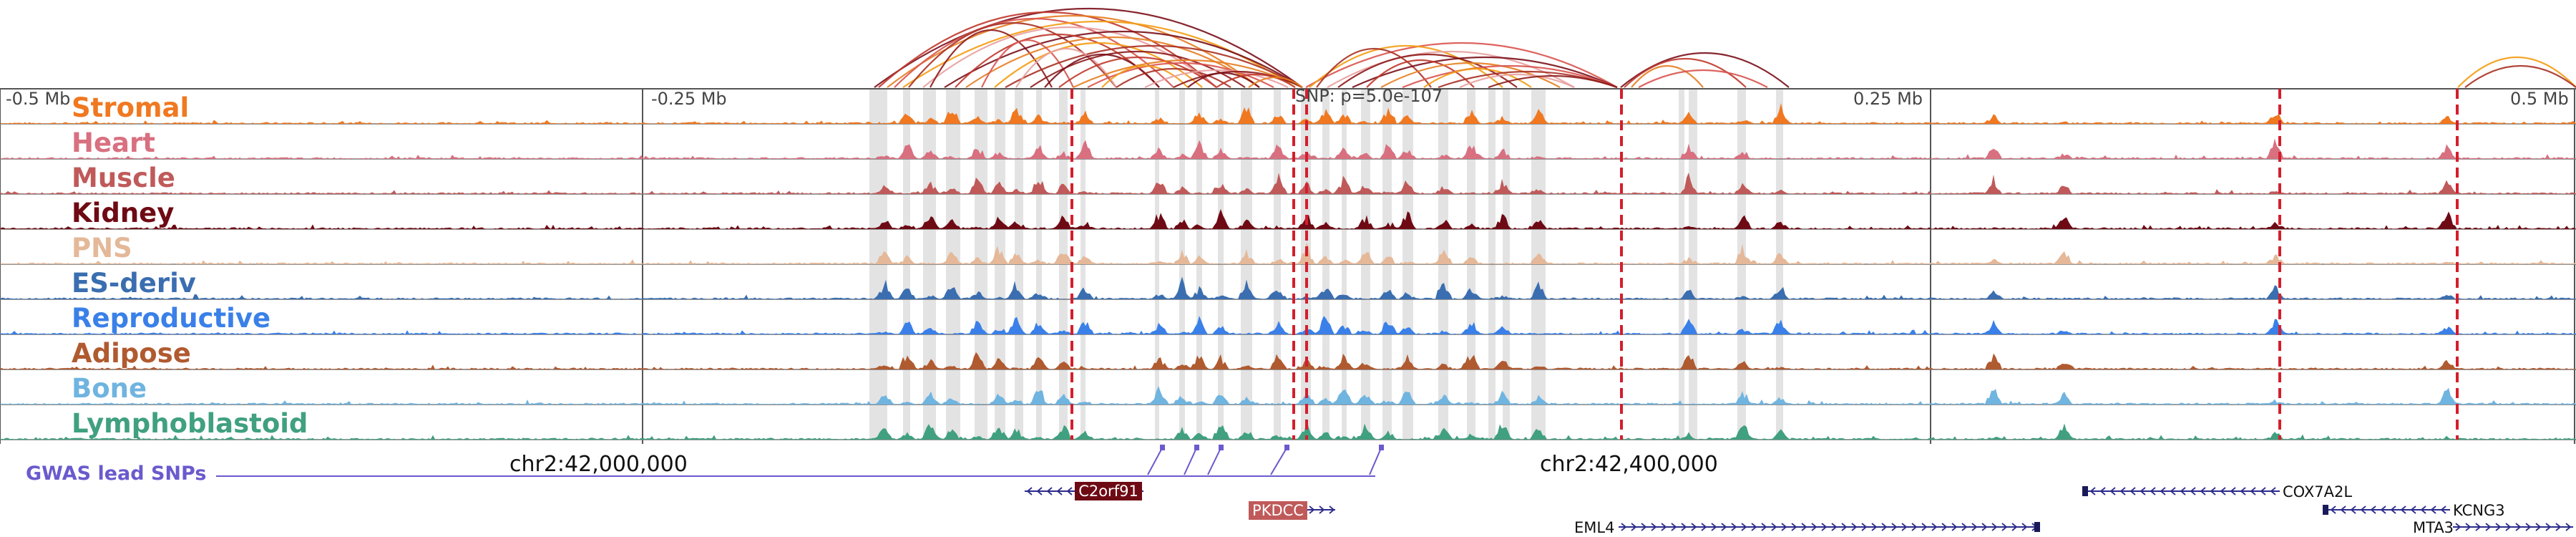 The height and width of the screenshot is (537, 2576). What do you see at coordinates (2513, 527) in the screenshot?
I see `gene-mta3-strand-arrows` at bounding box center [2513, 527].